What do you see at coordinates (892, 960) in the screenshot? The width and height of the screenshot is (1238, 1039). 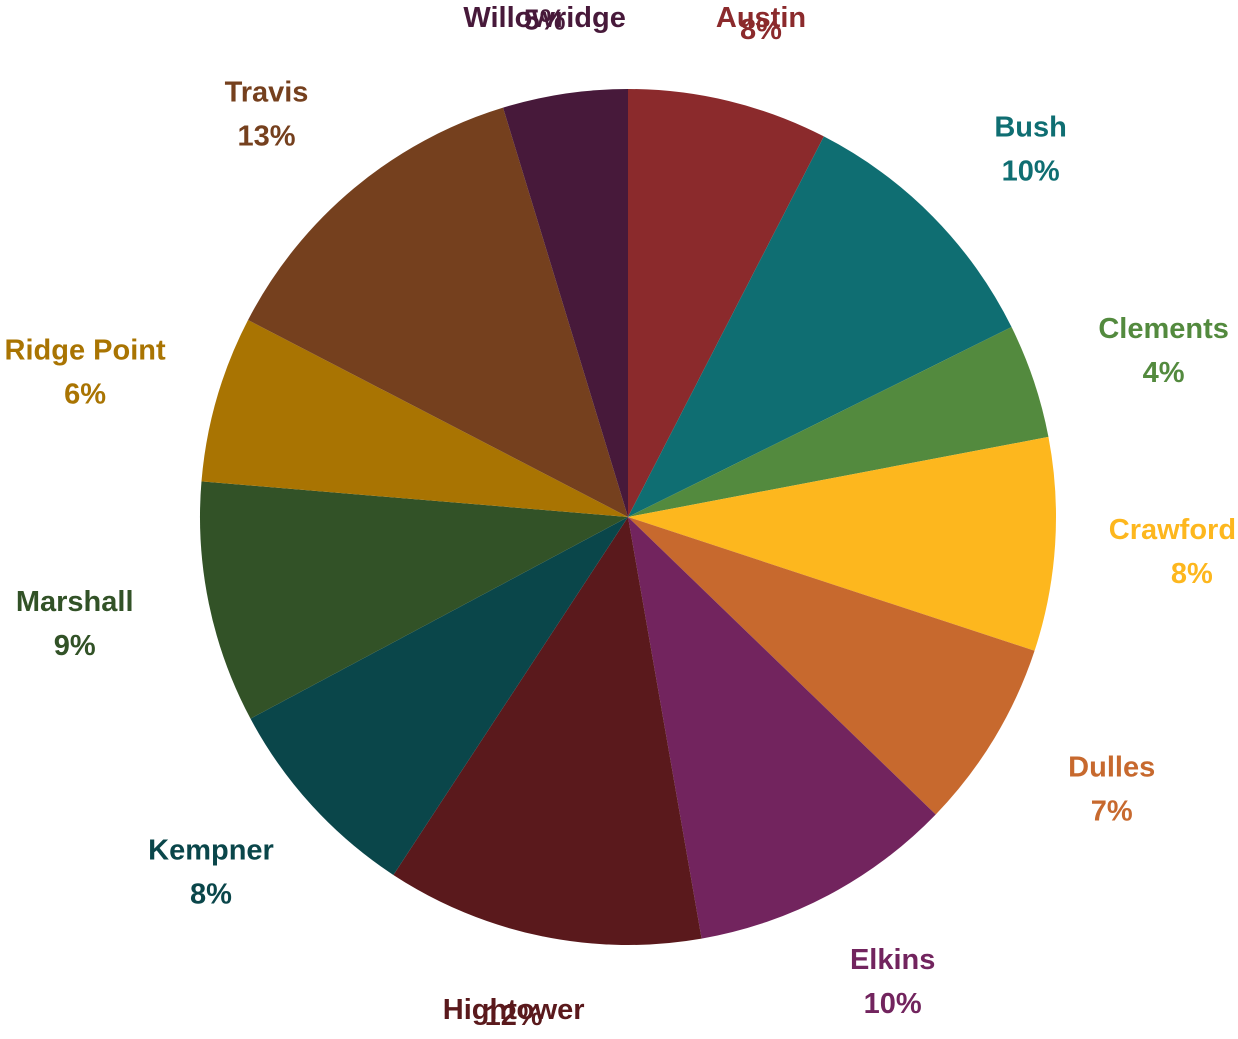 I see `slice-name-label: Elkins` at bounding box center [892, 960].